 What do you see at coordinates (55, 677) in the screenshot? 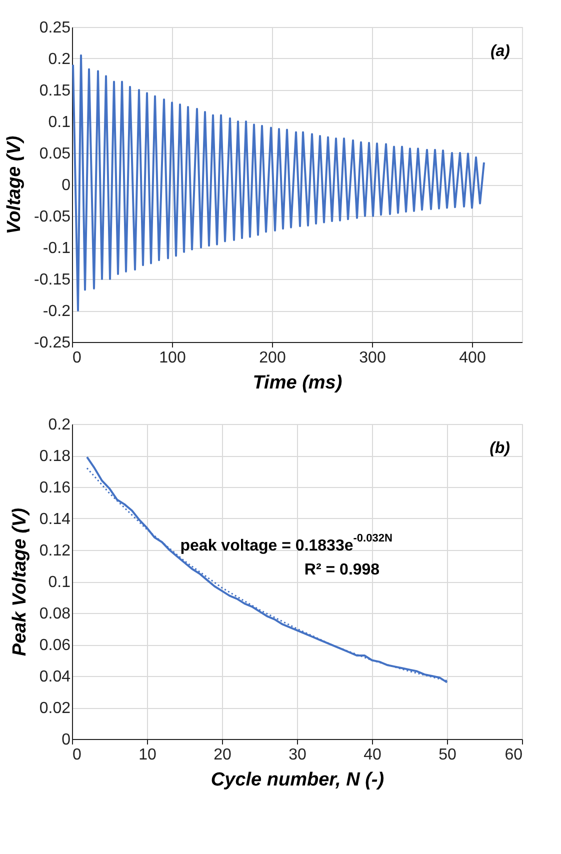
I see `y-tick-label: 0.04` at bounding box center [55, 677].